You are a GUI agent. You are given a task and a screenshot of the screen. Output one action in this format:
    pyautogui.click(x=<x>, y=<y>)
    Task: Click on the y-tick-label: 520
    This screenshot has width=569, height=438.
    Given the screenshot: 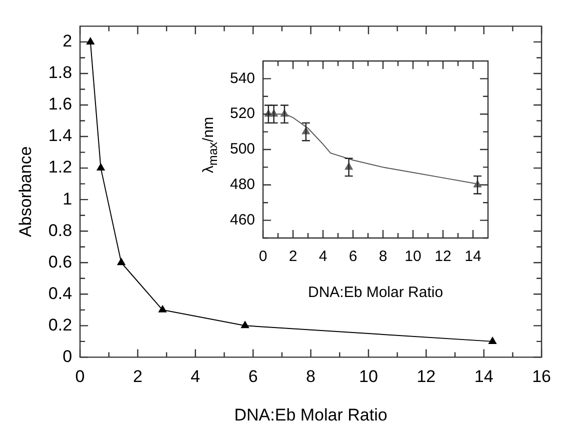 What is the action you would take?
    pyautogui.click(x=243, y=113)
    